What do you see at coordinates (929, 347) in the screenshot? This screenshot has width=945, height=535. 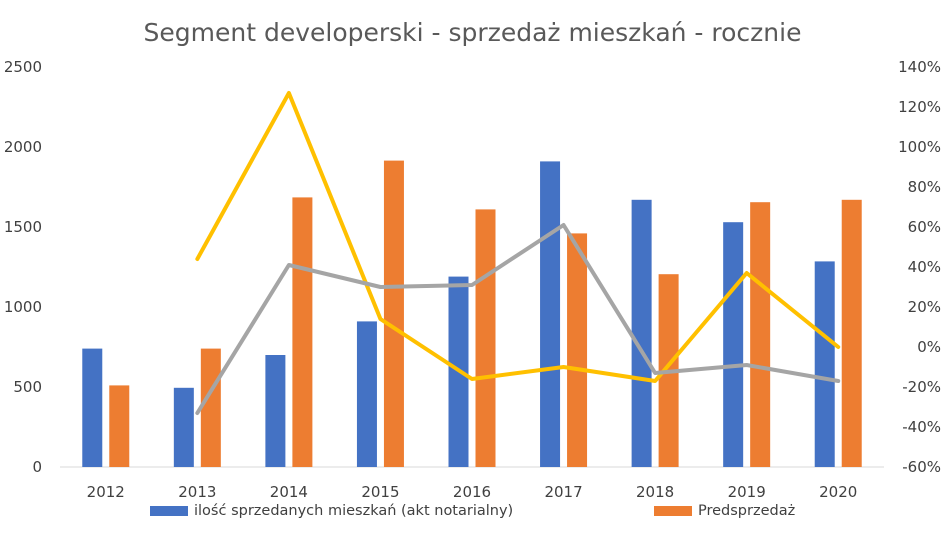 I see `y-right-tick-label: 0%` at bounding box center [929, 347].